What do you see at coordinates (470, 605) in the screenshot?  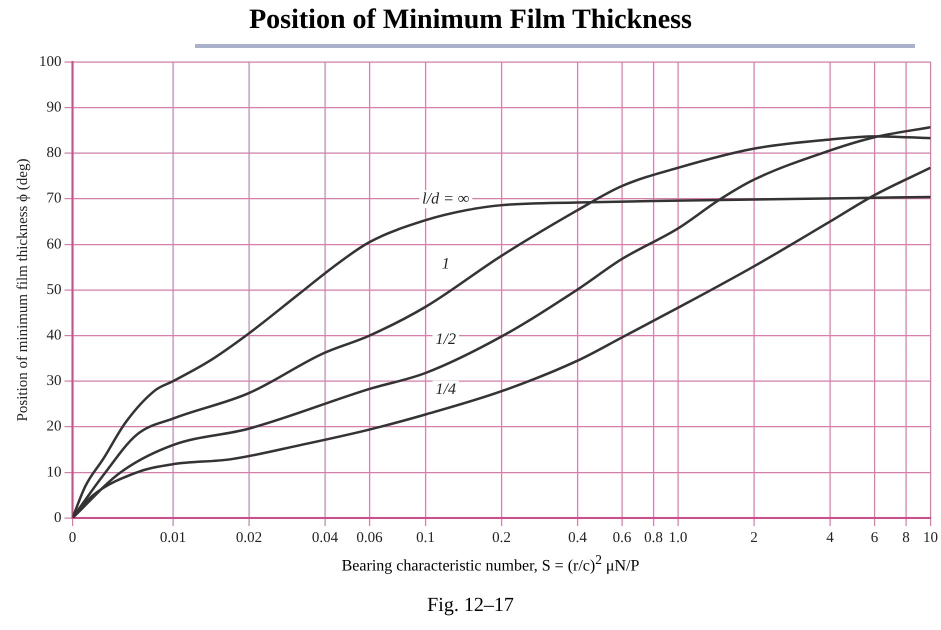 I see `caption: Fig. 12–17` at bounding box center [470, 605].